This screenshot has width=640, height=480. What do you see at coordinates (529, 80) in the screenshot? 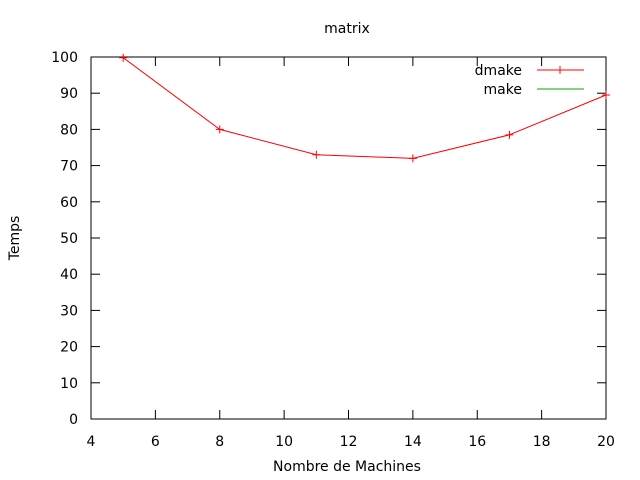
I see `legend: dmake make` at bounding box center [529, 80].